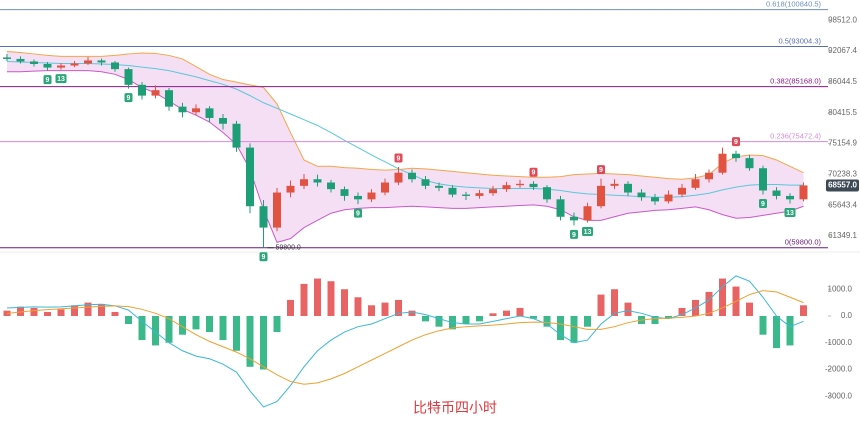 This screenshot has width=860, height=427. Describe the element at coordinates (842, 50) in the screenshot. I see `y-tick-label: 92067.4` at that location.